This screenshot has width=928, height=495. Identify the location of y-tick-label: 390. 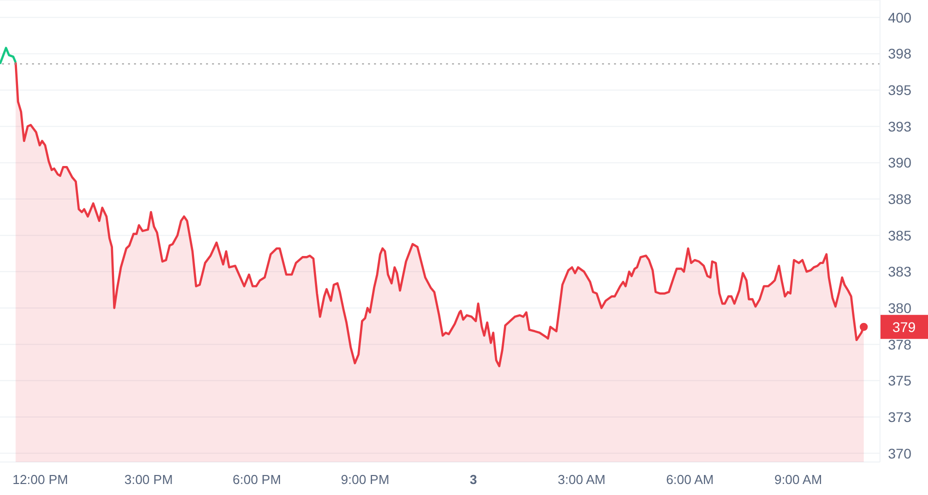
(900, 162).